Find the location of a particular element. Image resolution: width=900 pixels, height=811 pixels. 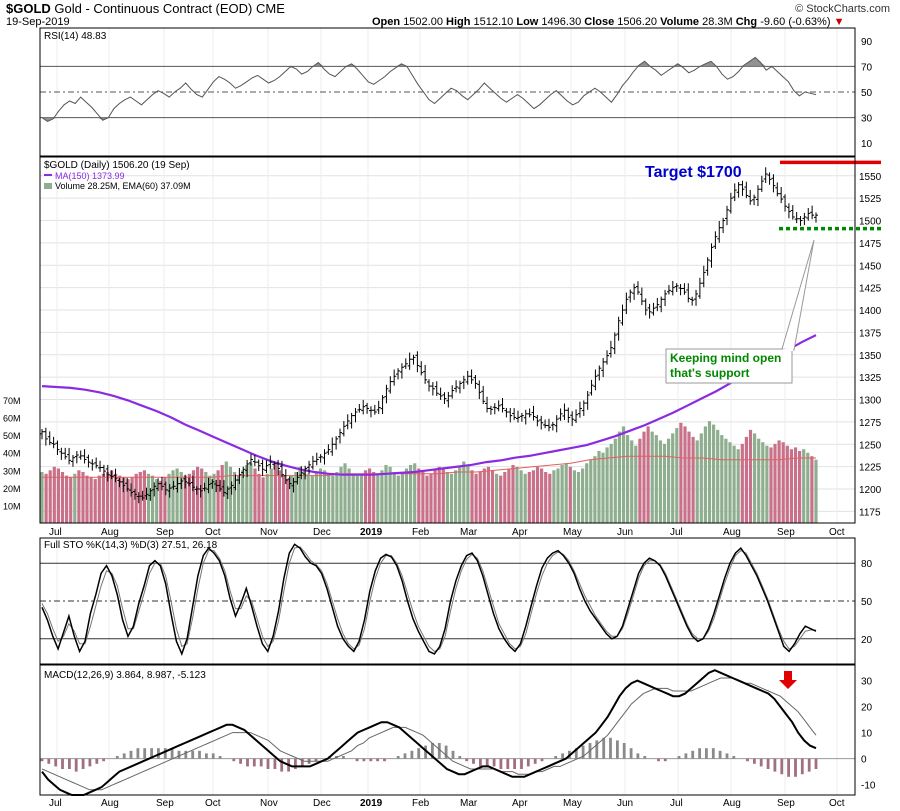

month-label-bottom: Mar is located at coordinates (469, 803).